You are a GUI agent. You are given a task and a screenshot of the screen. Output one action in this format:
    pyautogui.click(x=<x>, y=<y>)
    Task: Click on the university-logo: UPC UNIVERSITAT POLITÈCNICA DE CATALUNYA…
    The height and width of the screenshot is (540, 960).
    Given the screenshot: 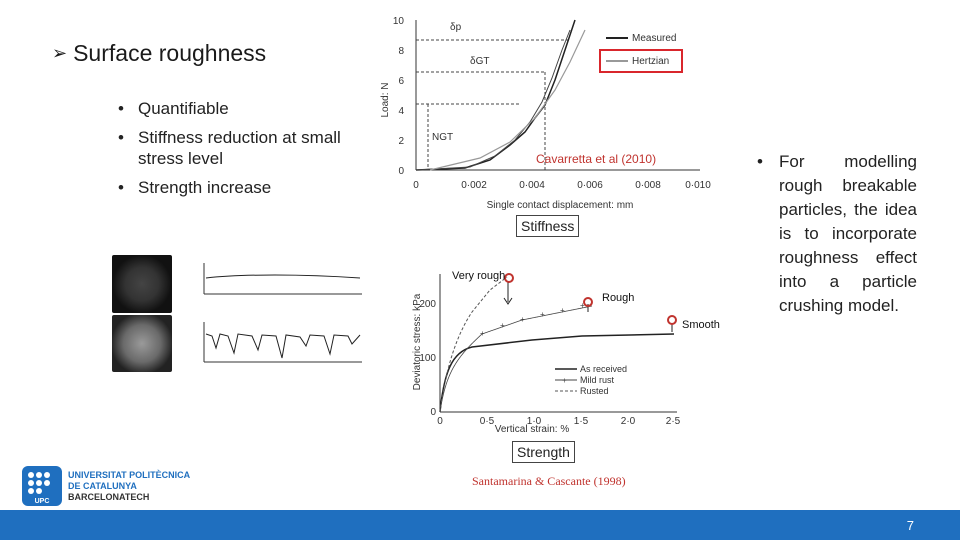 What is the action you would take?
    pyautogui.click(x=107, y=486)
    